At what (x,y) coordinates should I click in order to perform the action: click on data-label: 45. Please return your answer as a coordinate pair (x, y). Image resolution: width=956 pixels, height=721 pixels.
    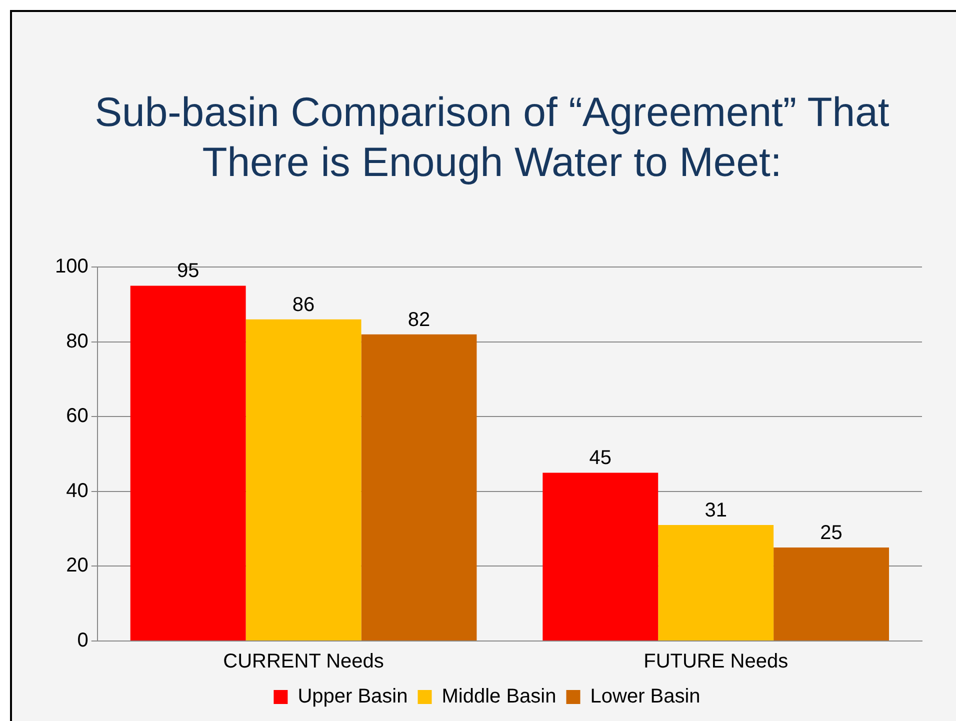
    Looking at the image, I should click on (600, 458).